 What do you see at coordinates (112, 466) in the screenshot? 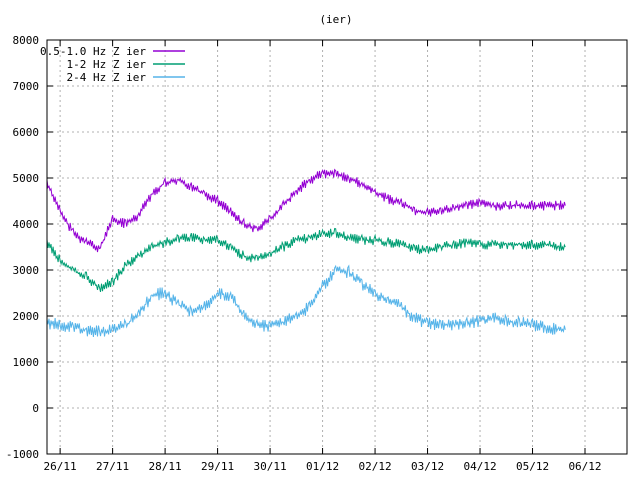
I see `x-tick-label: 27/11` at bounding box center [112, 466].